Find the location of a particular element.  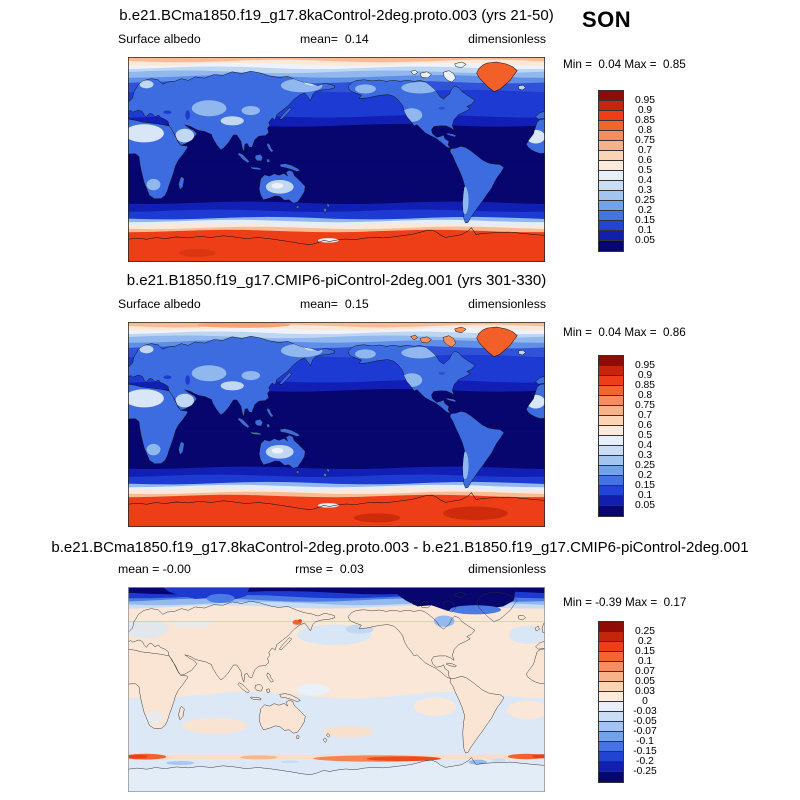

panel3-rmse-value: rmse = 0.03 is located at coordinates (329, 569).